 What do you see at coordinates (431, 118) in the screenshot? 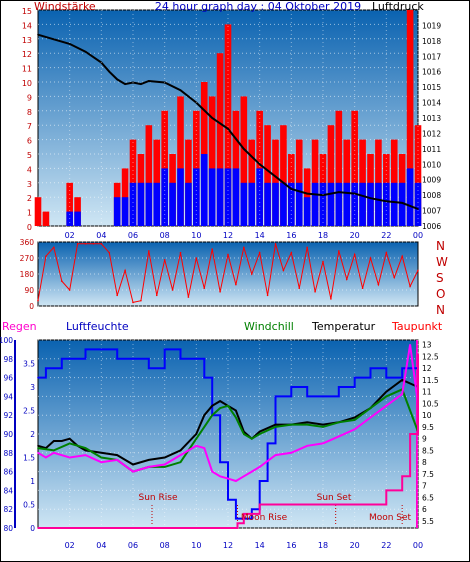
I see `pressure-tick-label-7: 1013` at bounding box center [431, 118].